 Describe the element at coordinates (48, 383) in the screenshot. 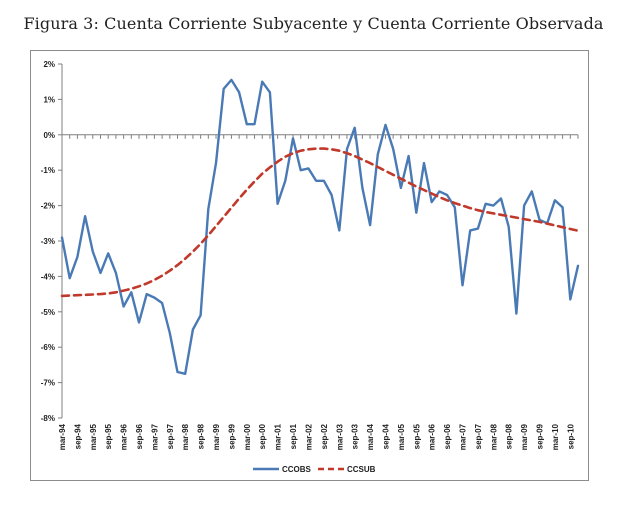

I see `y-tick-label: -7%` at that location.